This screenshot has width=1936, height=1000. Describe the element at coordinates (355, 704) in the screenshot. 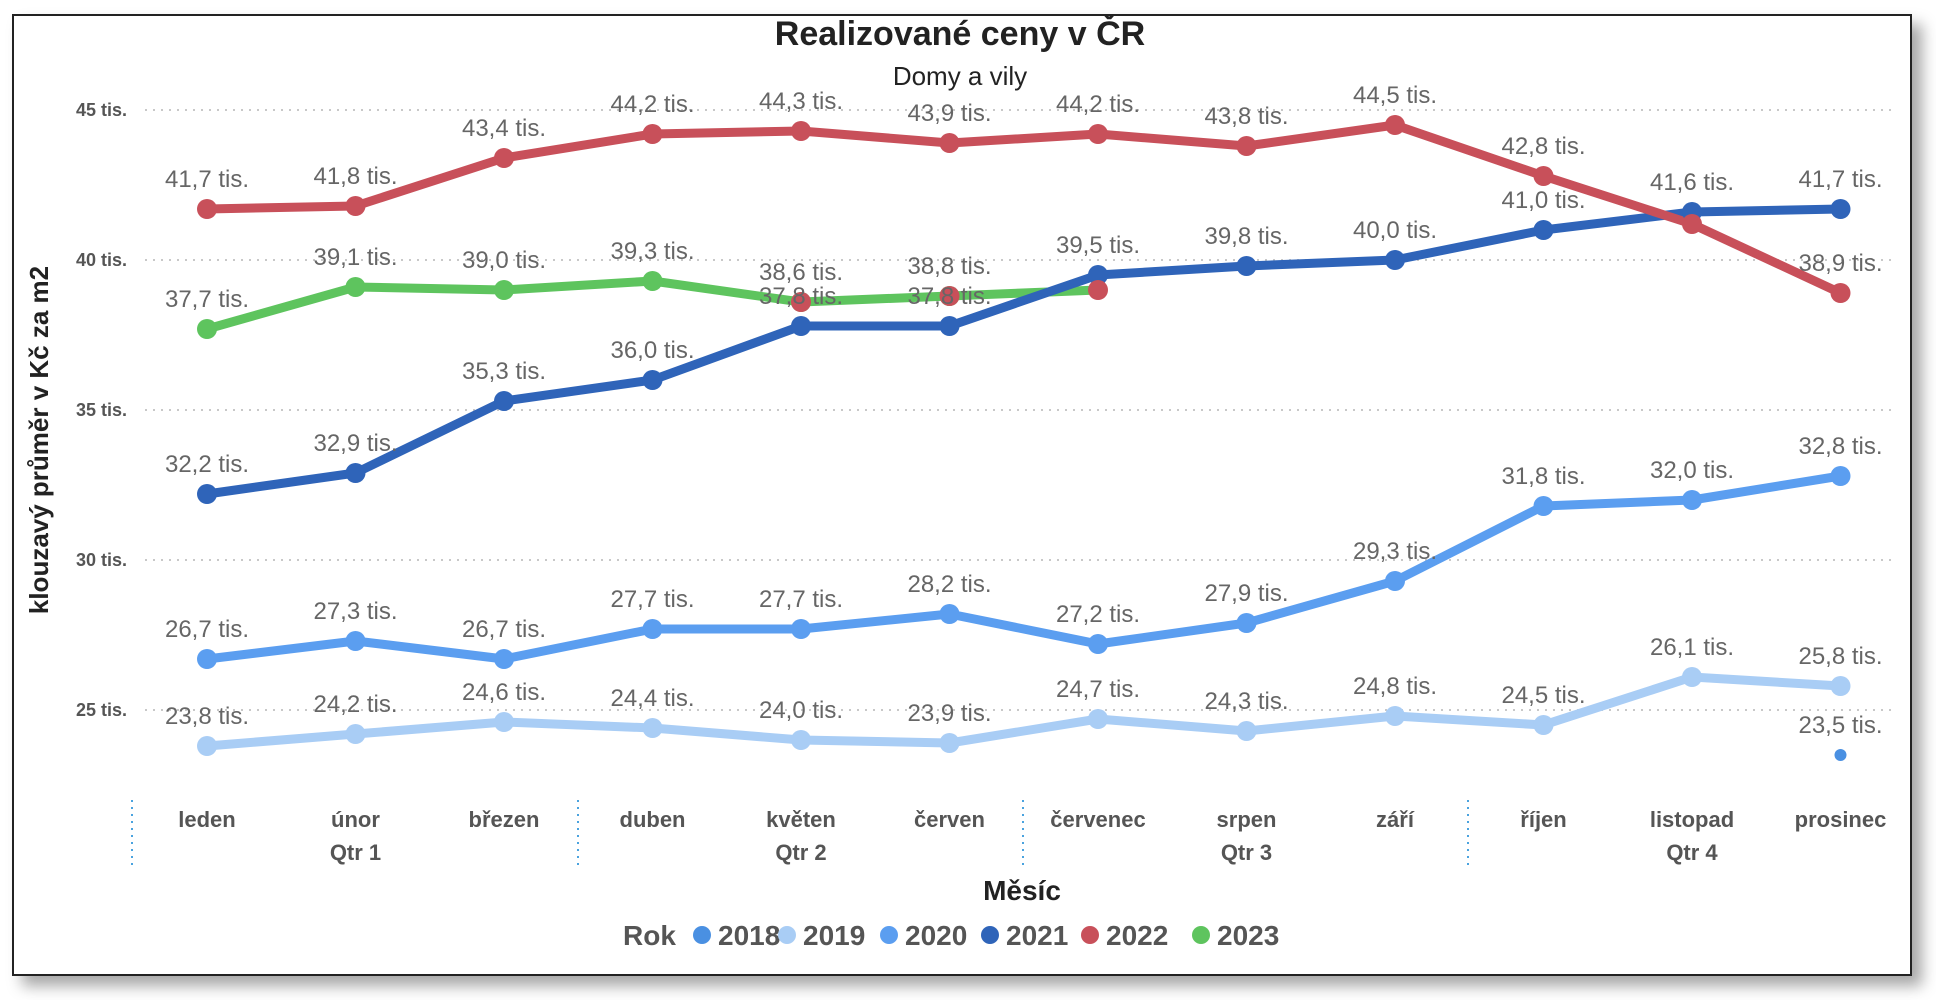

I see `data-label-2019: 24,2 tis.` at that location.